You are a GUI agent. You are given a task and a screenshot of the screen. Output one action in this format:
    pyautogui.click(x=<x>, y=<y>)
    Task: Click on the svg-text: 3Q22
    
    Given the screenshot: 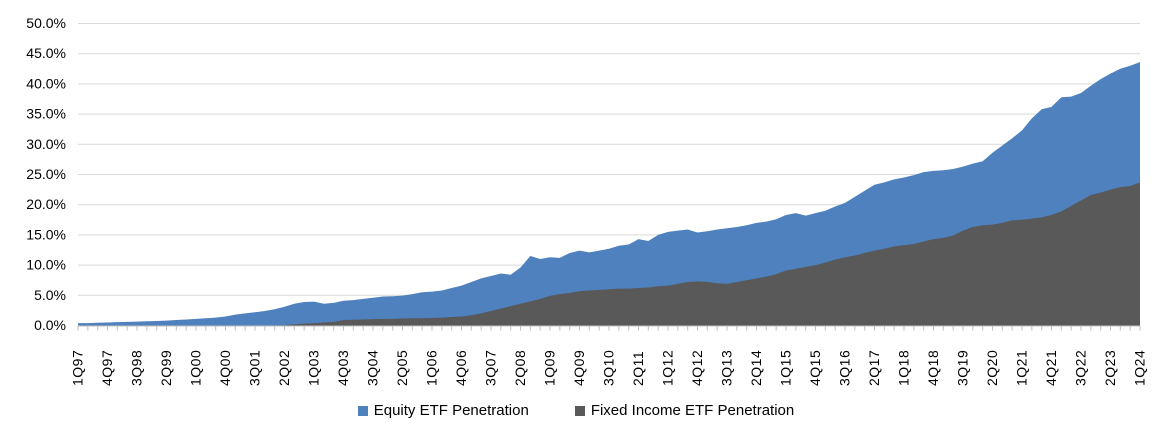 What is the action you would take?
    pyautogui.click(x=1081, y=368)
    